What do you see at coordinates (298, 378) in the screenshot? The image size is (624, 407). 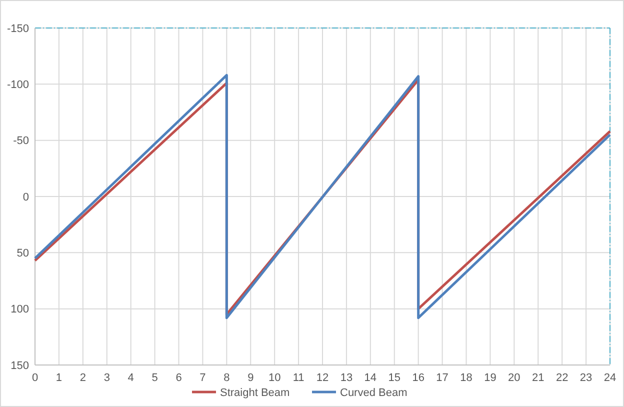 I see `x-tick-label: 11` at bounding box center [298, 378].